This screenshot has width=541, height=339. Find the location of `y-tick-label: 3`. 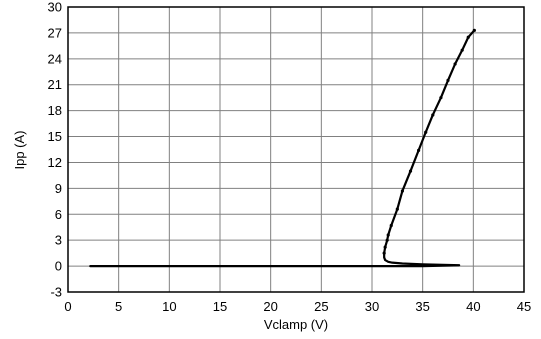

y-tick-label: 3 is located at coordinates (58, 240).